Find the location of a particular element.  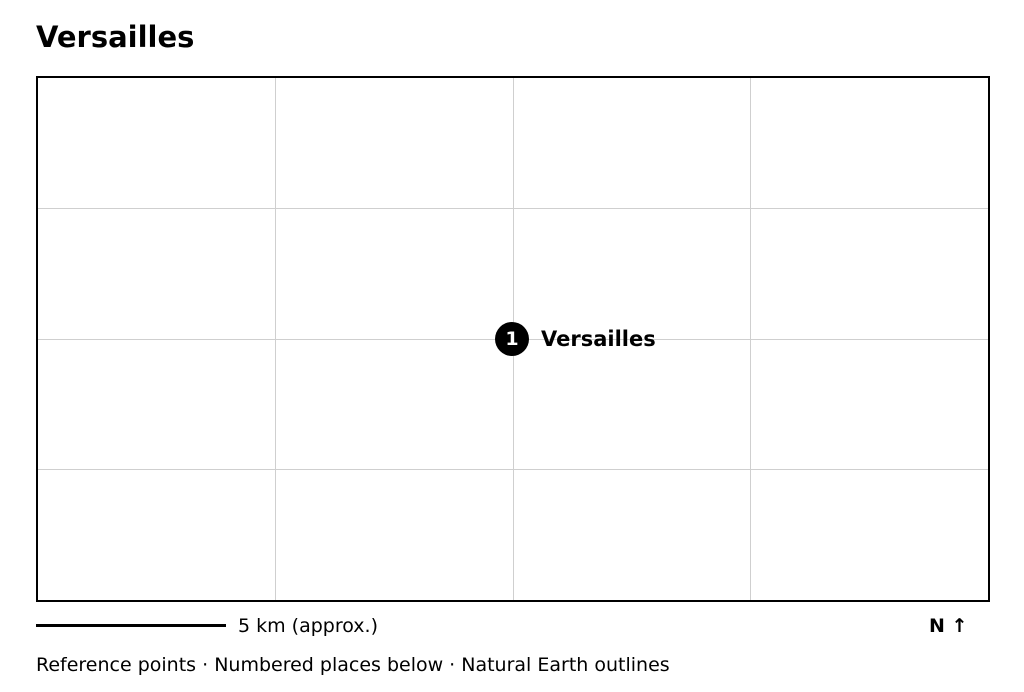

map-title: Versailles is located at coordinates (115, 37).